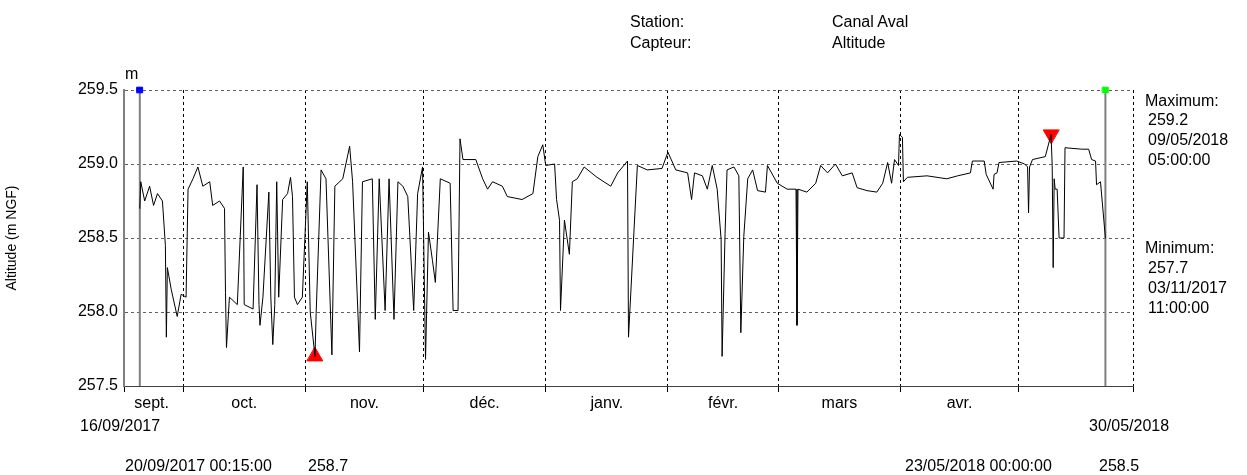 The height and width of the screenshot is (475, 1247). Describe the element at coordinates (328, 466) in the screenshot. I see `text: 258.7` at that location.